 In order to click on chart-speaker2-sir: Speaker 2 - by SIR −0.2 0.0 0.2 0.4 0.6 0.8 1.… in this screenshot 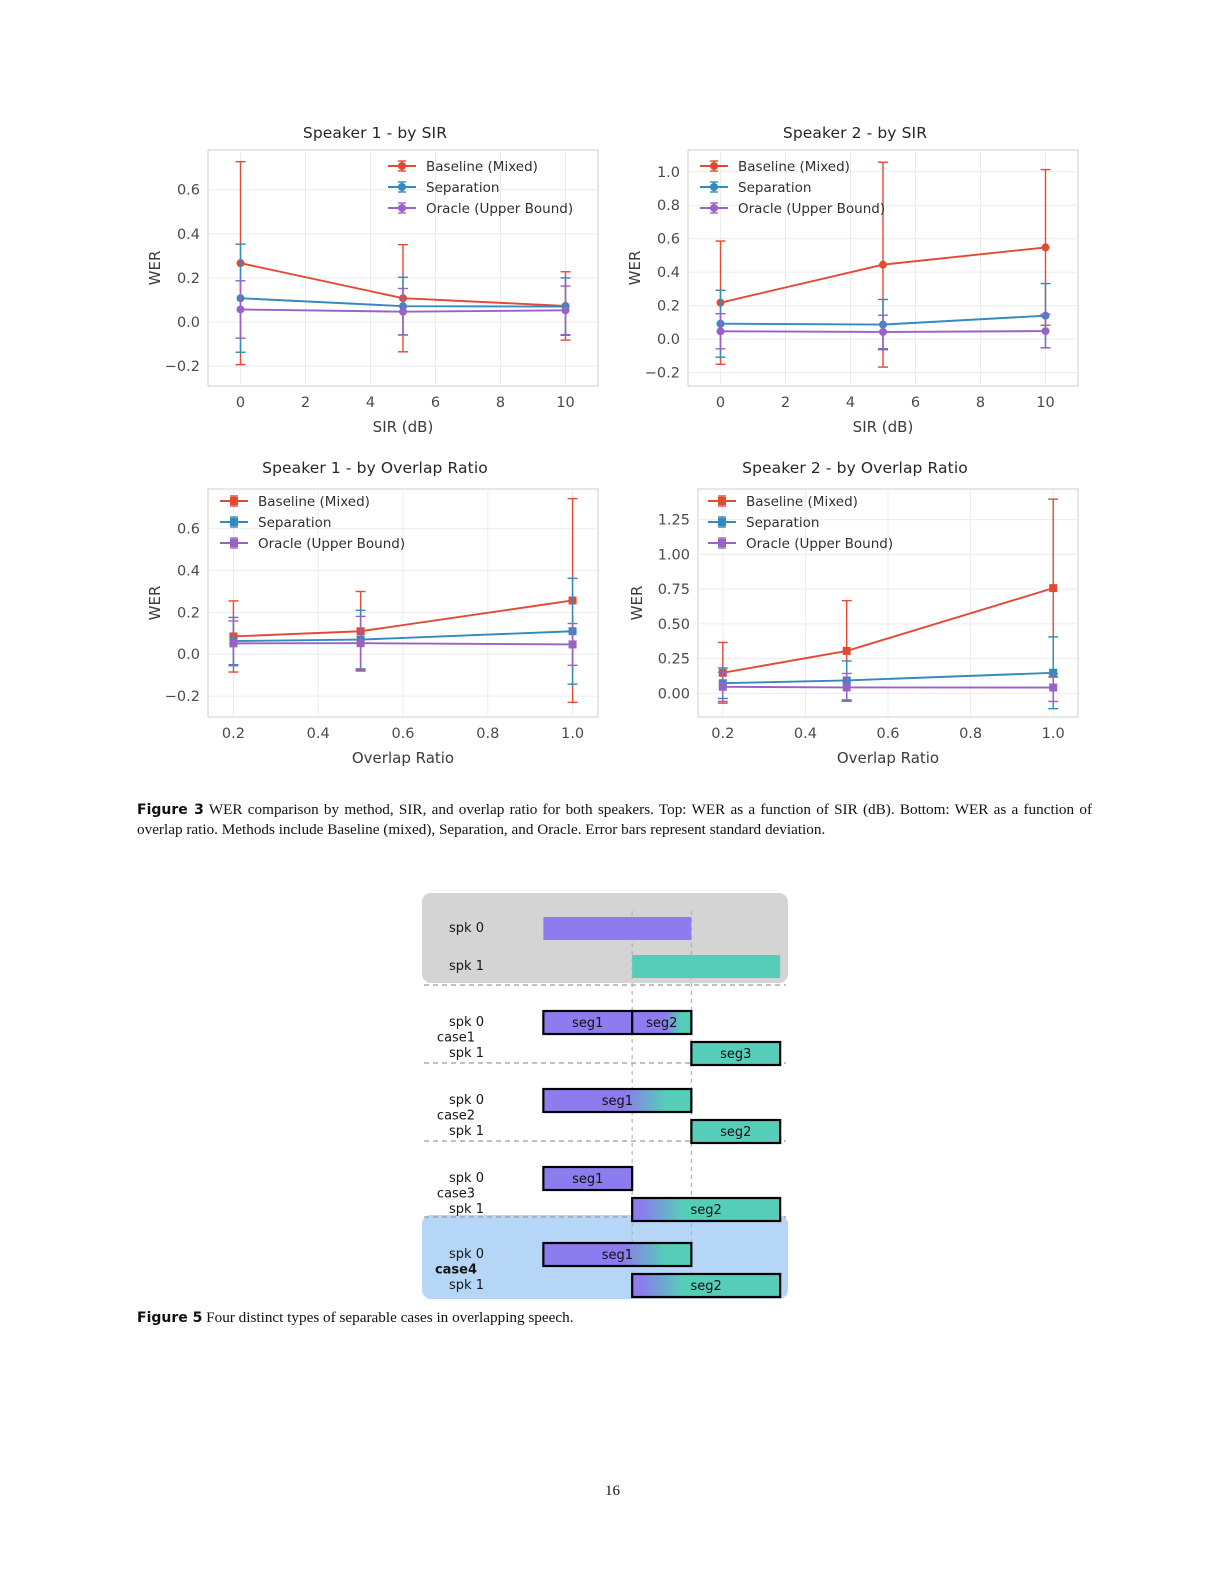, I will do `click(855, 283)`.